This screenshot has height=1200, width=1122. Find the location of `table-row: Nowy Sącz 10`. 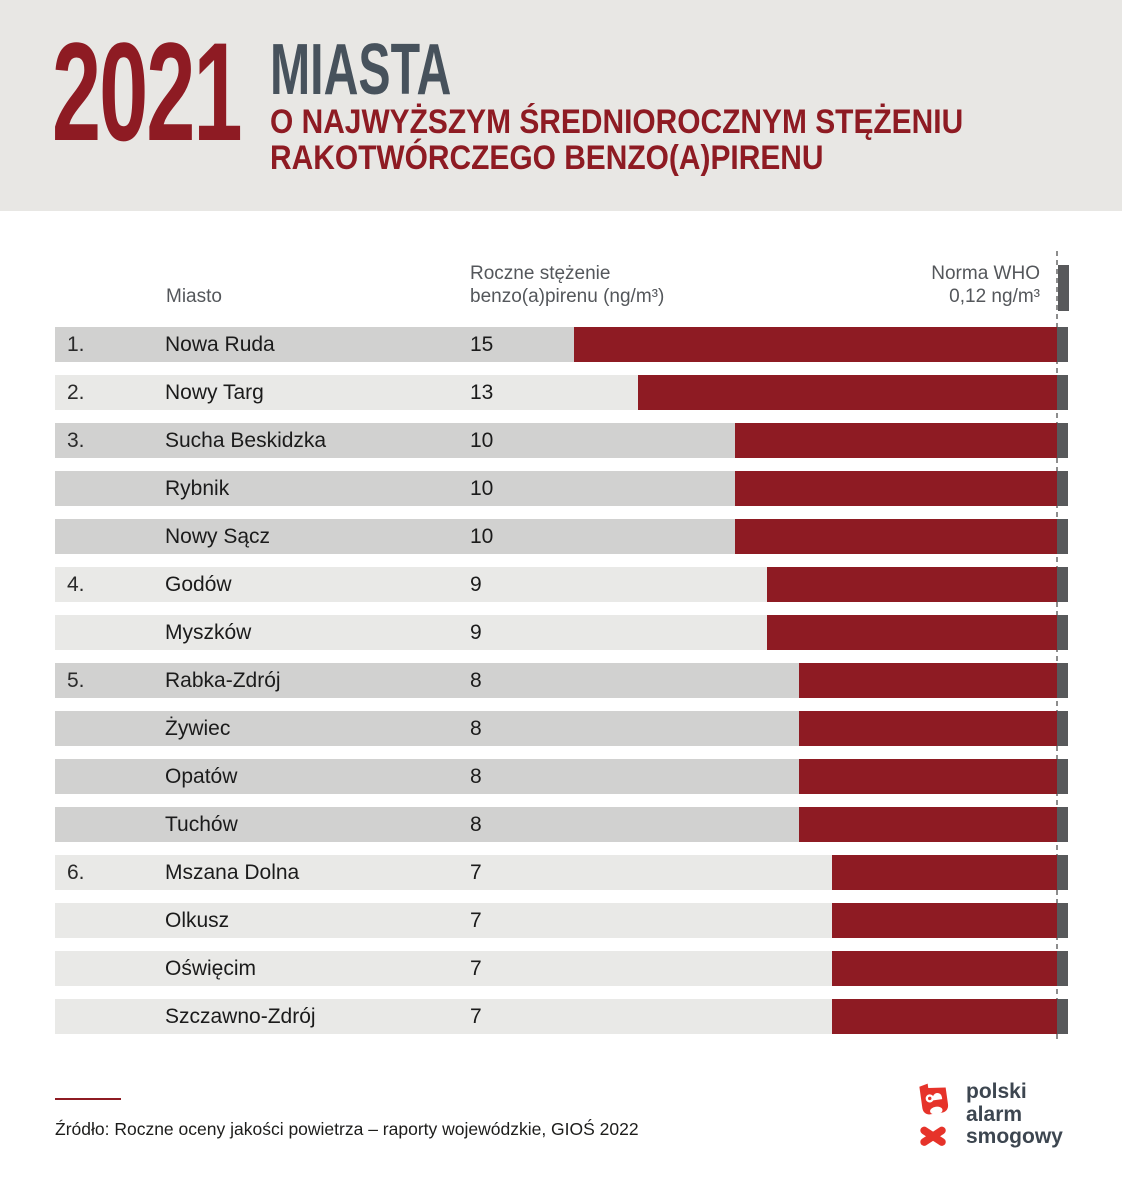

table-row: Nowy Sącz 10 is located at coordinates (561, 536).